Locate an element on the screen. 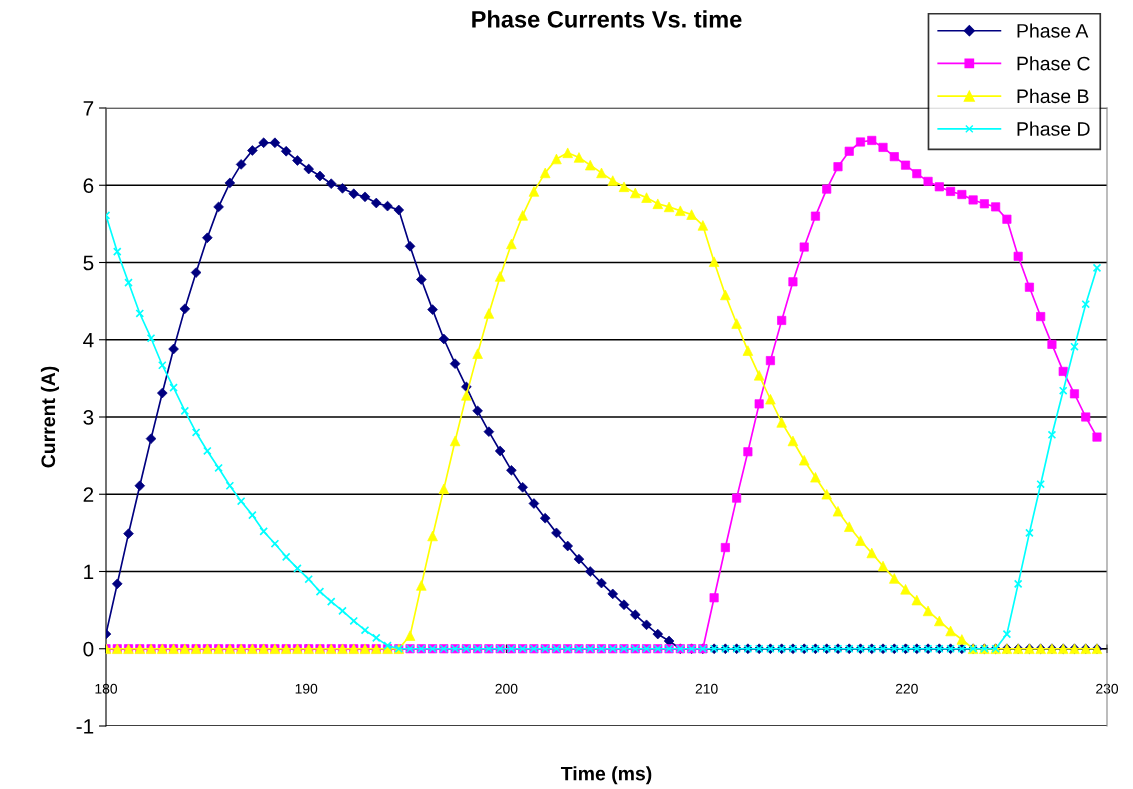 The width and height of the screenshot is (1133, 789). x-tick-label: 190 is located at coordinates (306, 688).